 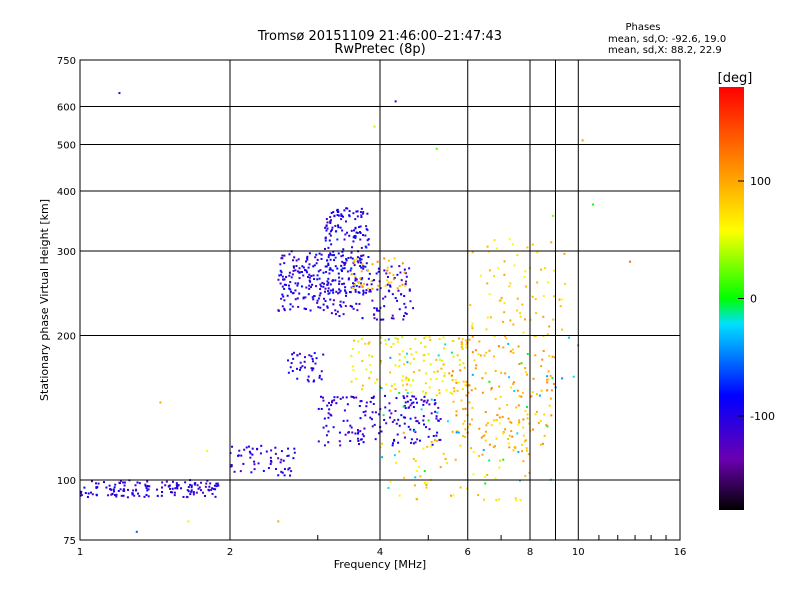 What do you see at coordinates (760, 181) in the screenshot?
I see `colorbar-tick-label: 100` at bounding box center [760, 181].